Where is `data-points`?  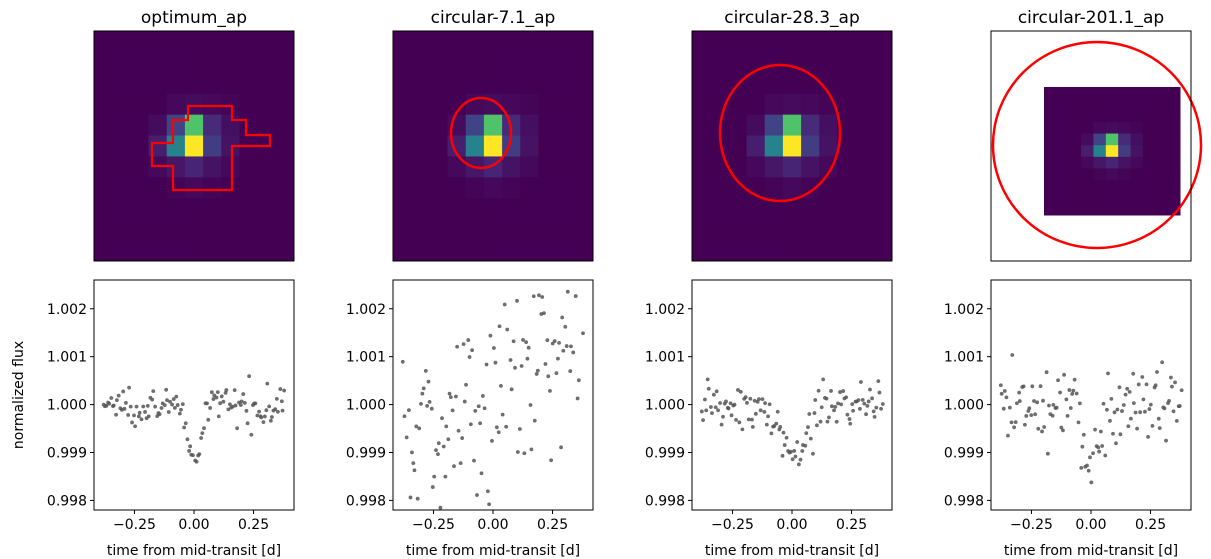
data-points is located at coordinates (1091, 419).